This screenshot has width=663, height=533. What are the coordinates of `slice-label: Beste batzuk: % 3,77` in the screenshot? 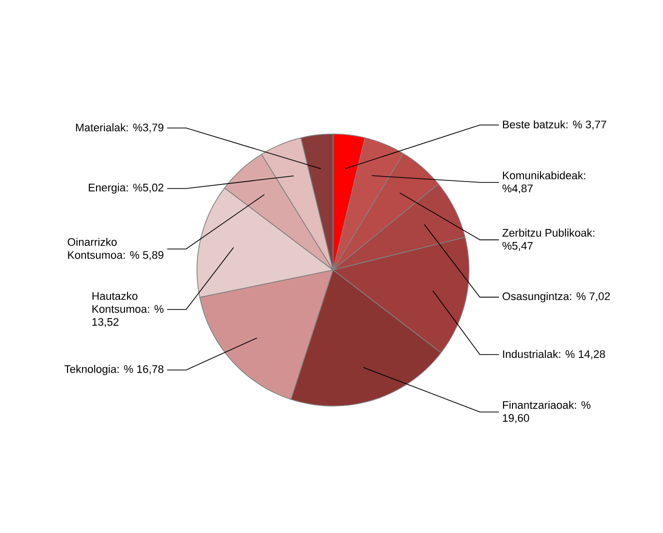 It's located at (554, 125).